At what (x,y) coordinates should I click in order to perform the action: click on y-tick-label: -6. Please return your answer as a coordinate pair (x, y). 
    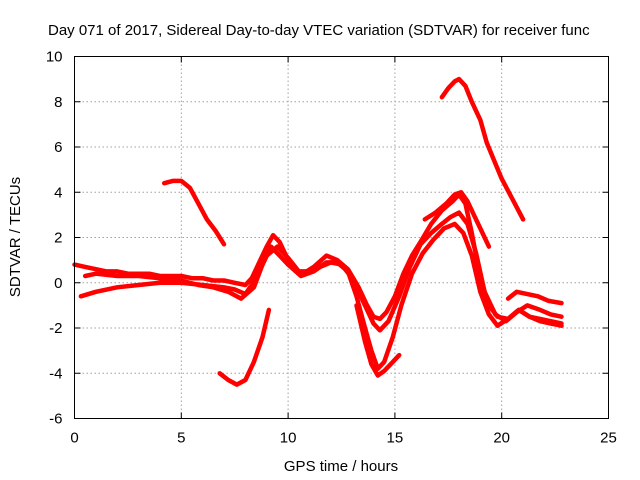
    Looking at the image, I should click on (55, 419).